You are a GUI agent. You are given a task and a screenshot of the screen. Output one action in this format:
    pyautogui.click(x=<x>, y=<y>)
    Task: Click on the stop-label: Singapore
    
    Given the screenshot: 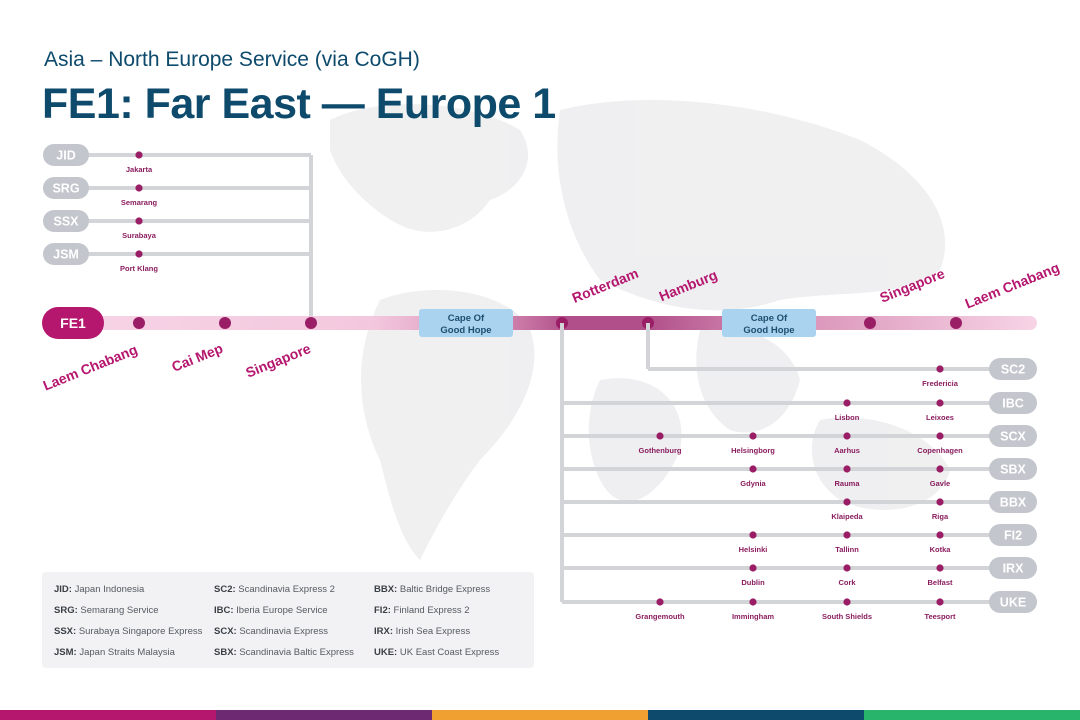 What is the action you would take?
    pyautogui.click(x=278, y=360)
    